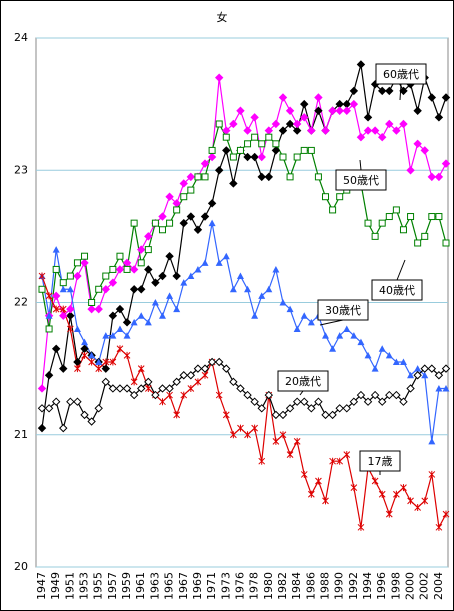 This screenshot has height=611, width=454. What do you see at coordinates (254, 586) in the screenshot?
I see `x-tick-label: 1978` at bounding box center [254, 586].